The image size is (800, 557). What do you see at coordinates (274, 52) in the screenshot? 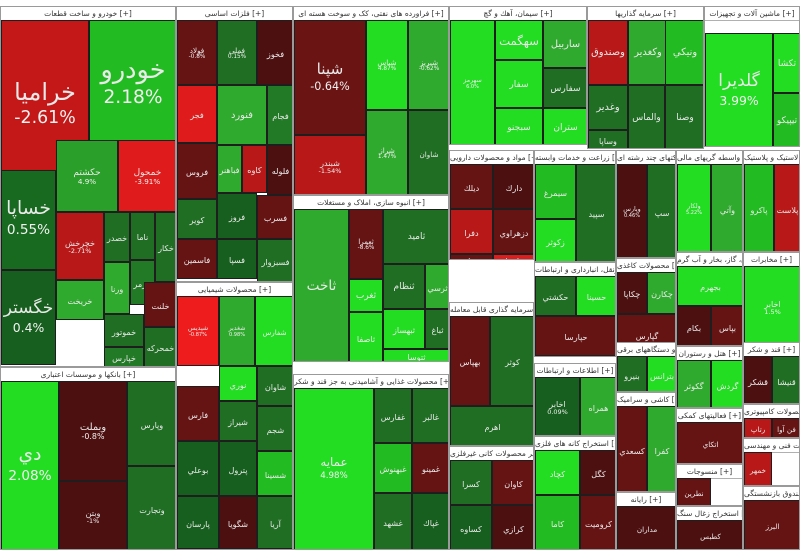
I see `treemap-tile: فخوز` at bounding box center [274, 52].